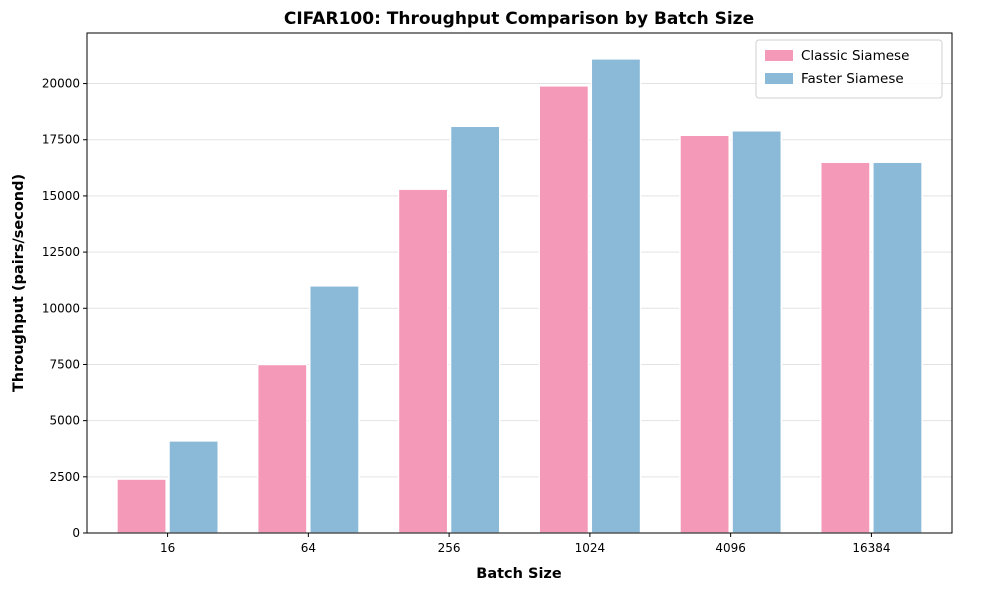  What do you see at coordinates (61, 196) in the screenshot?
I see `y-tick-label: 15000` at bounding box center [61, 196].